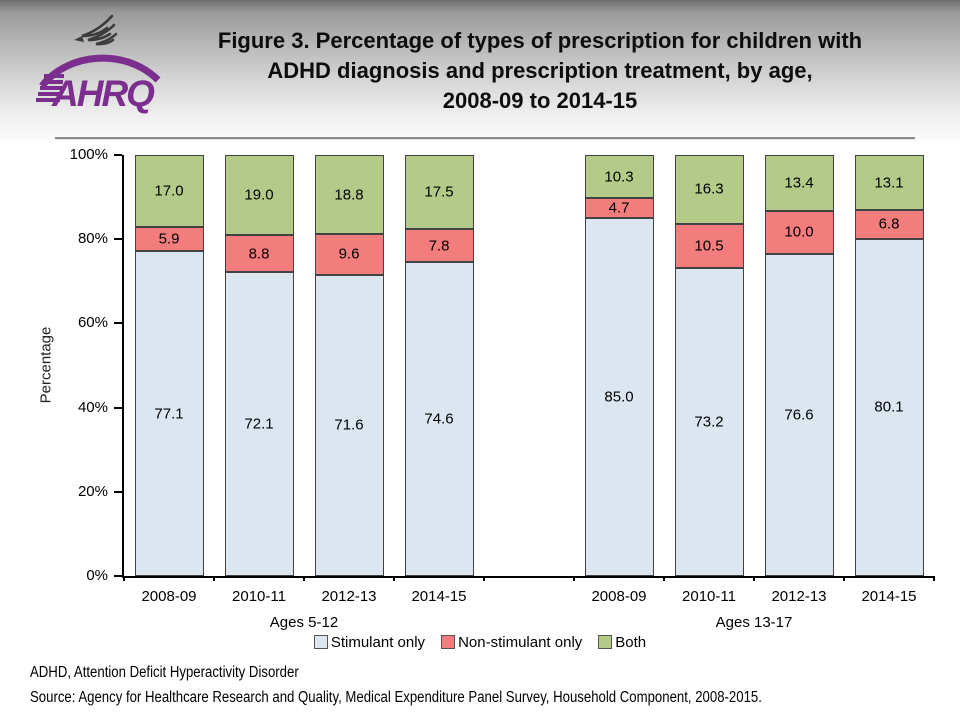 The height and width of the screenshot is (720, 960). Describe the element at coordinates (92, 407) in the screenshot. I see `y-axis-tick-label: 40%` at that location.